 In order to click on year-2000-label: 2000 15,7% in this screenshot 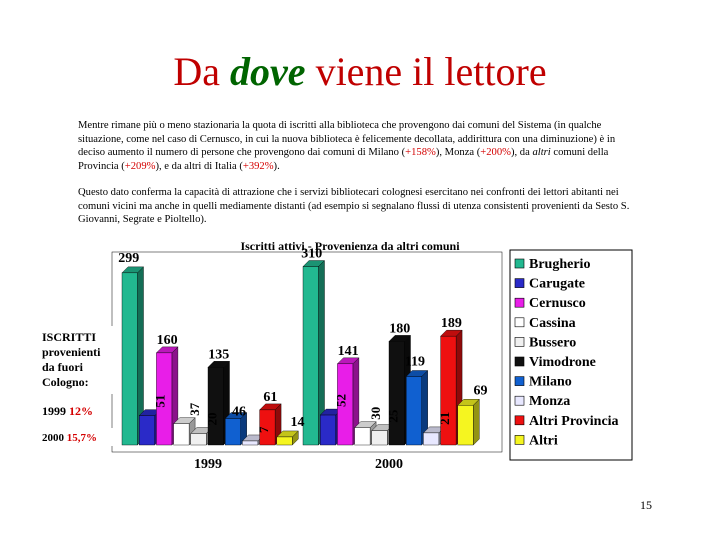, I will do `click(69, 438)`.